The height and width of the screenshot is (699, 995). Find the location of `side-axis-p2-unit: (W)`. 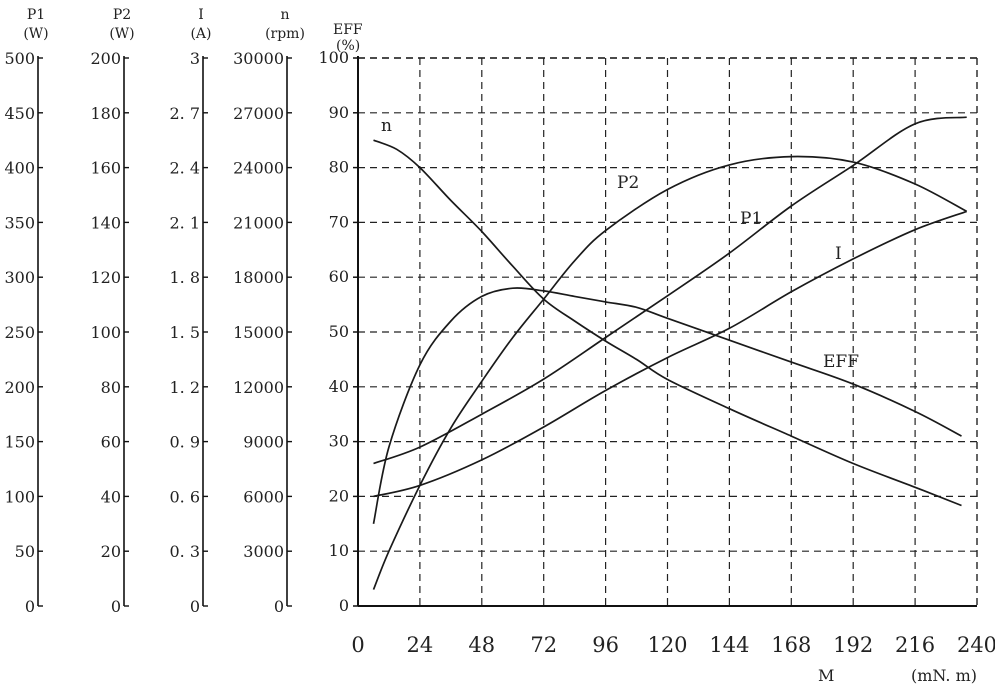

side-axis-p2-unit: (W) is located at coordinates (121, 34).